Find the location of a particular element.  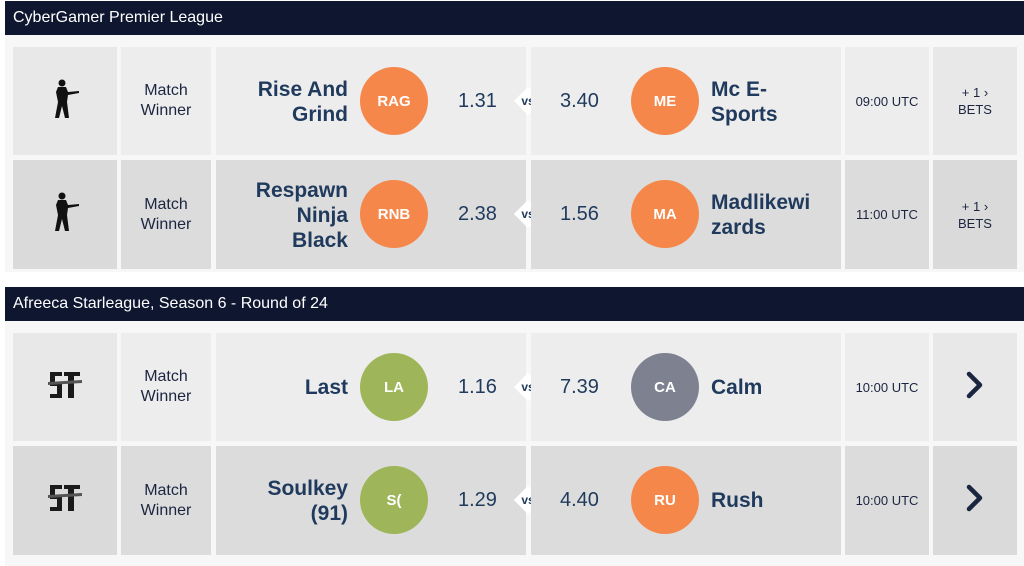

away-odds: 4.40 is located at coordinates (579, 500).